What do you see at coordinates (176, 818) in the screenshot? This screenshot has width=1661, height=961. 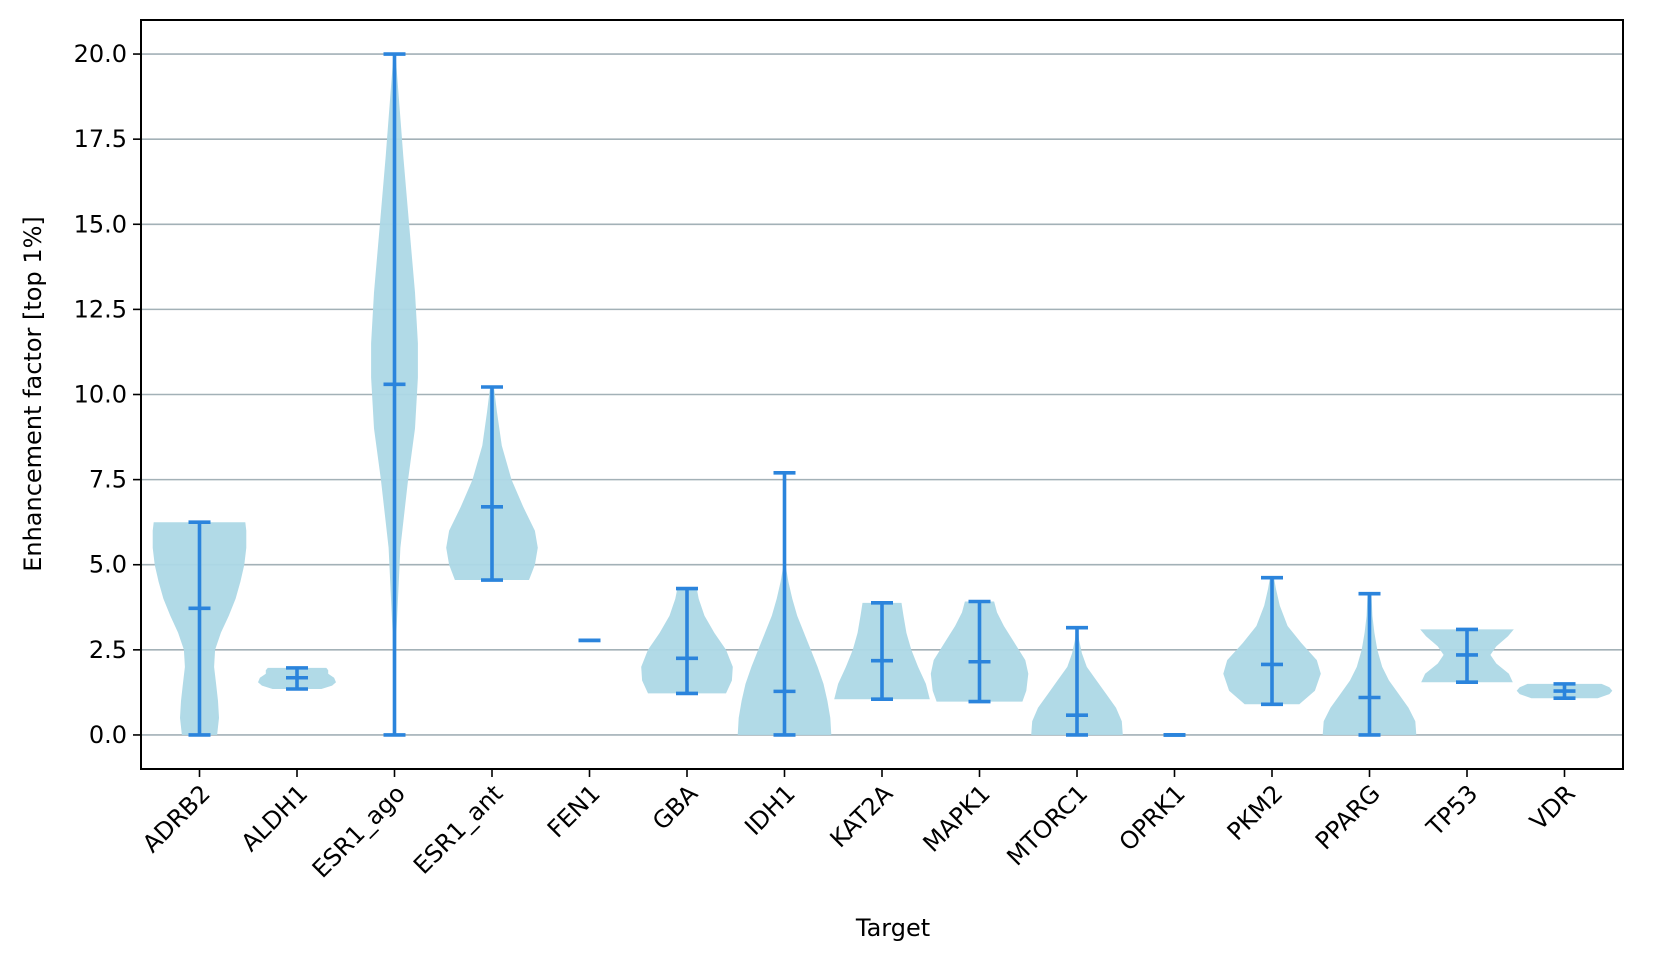 I see `x-tick-label: ADRB2` at bounding box center [176, 818].